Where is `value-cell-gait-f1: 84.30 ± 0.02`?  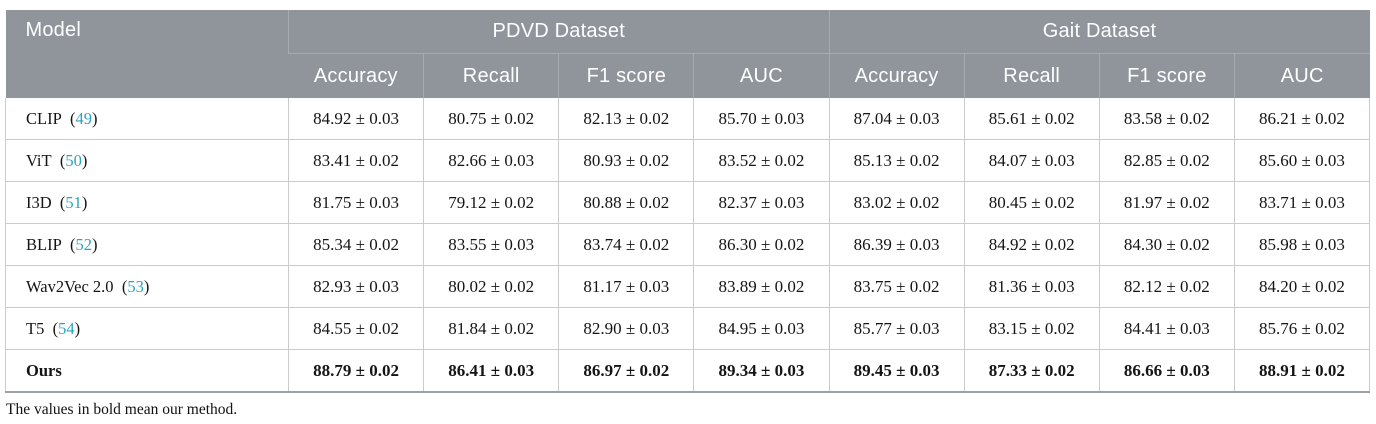 value-cell-gait-f1: 84.30 ± 0.02 is located at coordinates (1166, 244).